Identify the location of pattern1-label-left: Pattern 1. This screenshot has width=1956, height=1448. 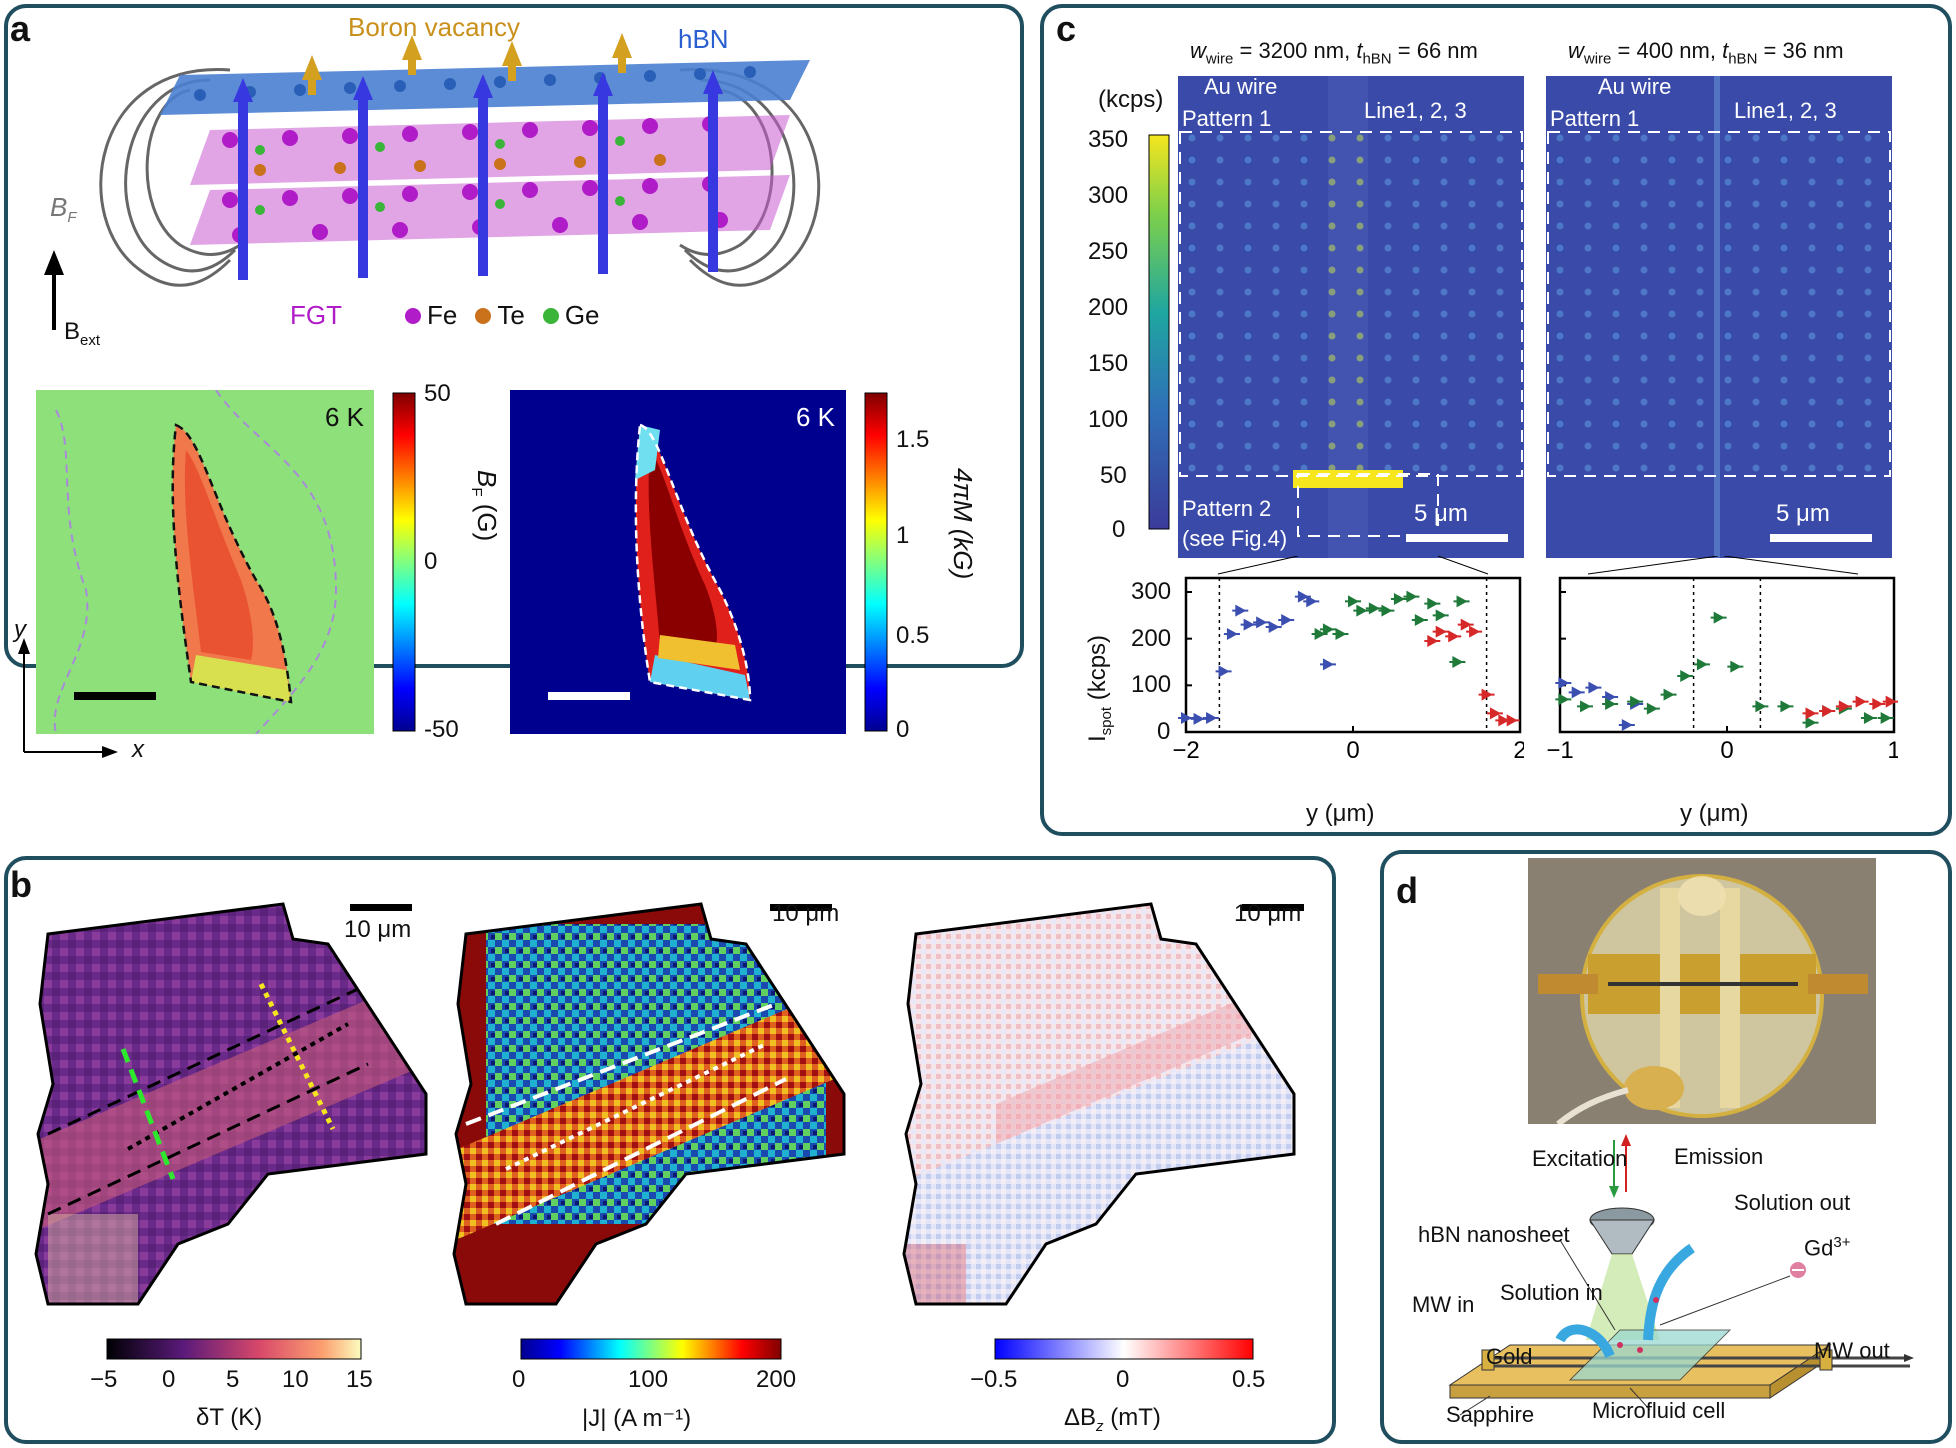
(1227, 118).